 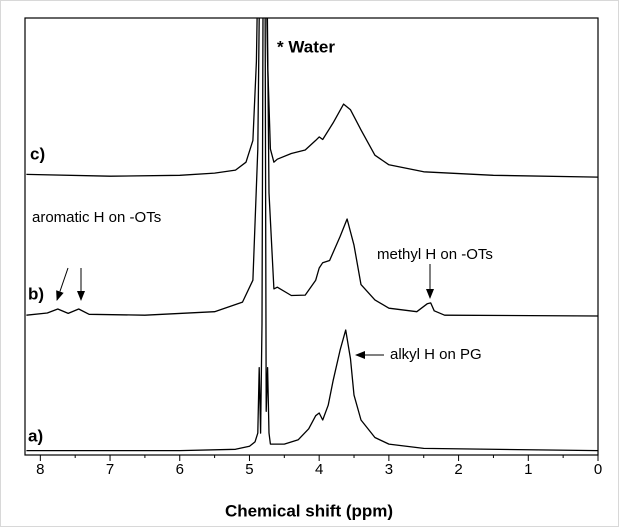 I want to click on x-tick-label: 6, so click(x=180, y=469).